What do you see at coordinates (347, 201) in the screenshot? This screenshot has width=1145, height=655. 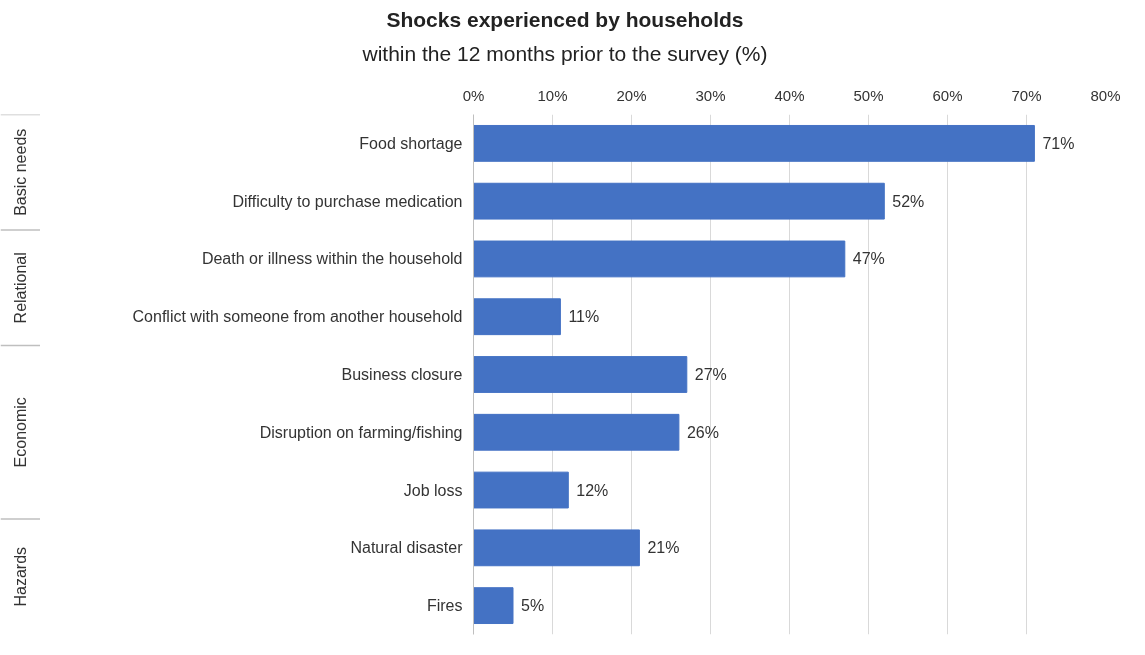 I see `y-tick-label: Difficulty to purchase medication` at bounding box center [347, 201].